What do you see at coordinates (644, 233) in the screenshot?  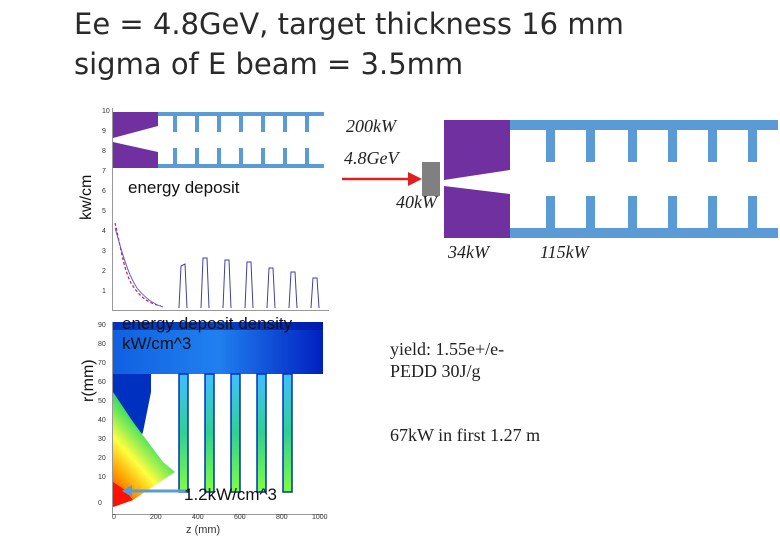 I see `structure-lower-bar` at bounding box center [644, 233].